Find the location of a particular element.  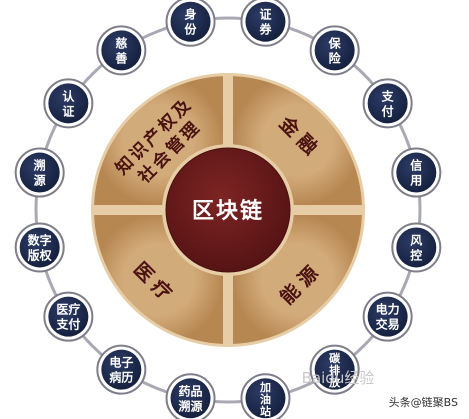

outer-node-circle-carbon-trading is located at coordinates (334, 369).